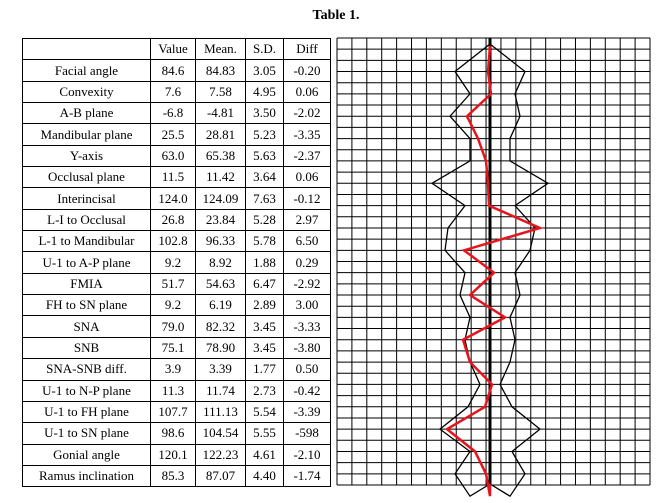 This screenshot has width=672, height=503. What do you see at coordinates (86, 390) in the screenshot?
I see `row-label: U-1 to N-P plane` at bounding box center [86, 390].